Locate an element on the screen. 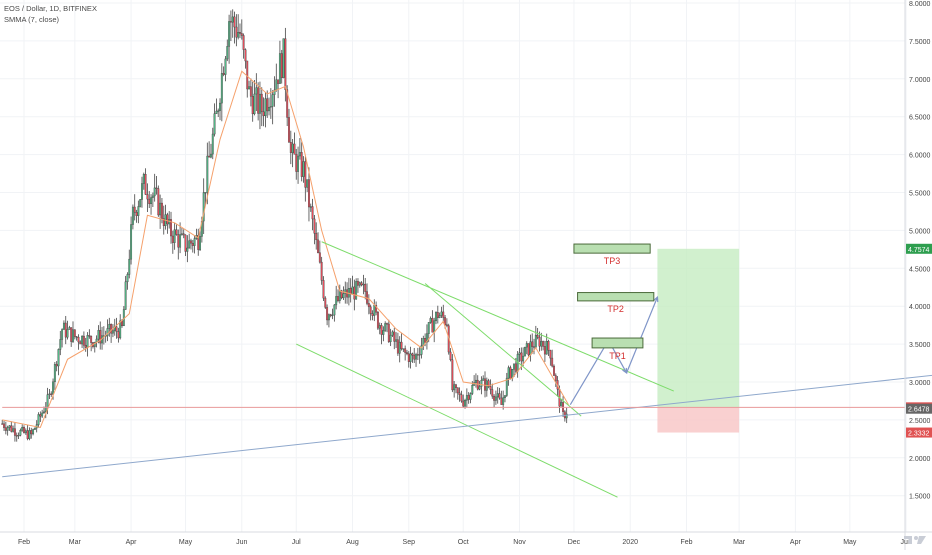  channel-inner is located at coordinates (503, 350).